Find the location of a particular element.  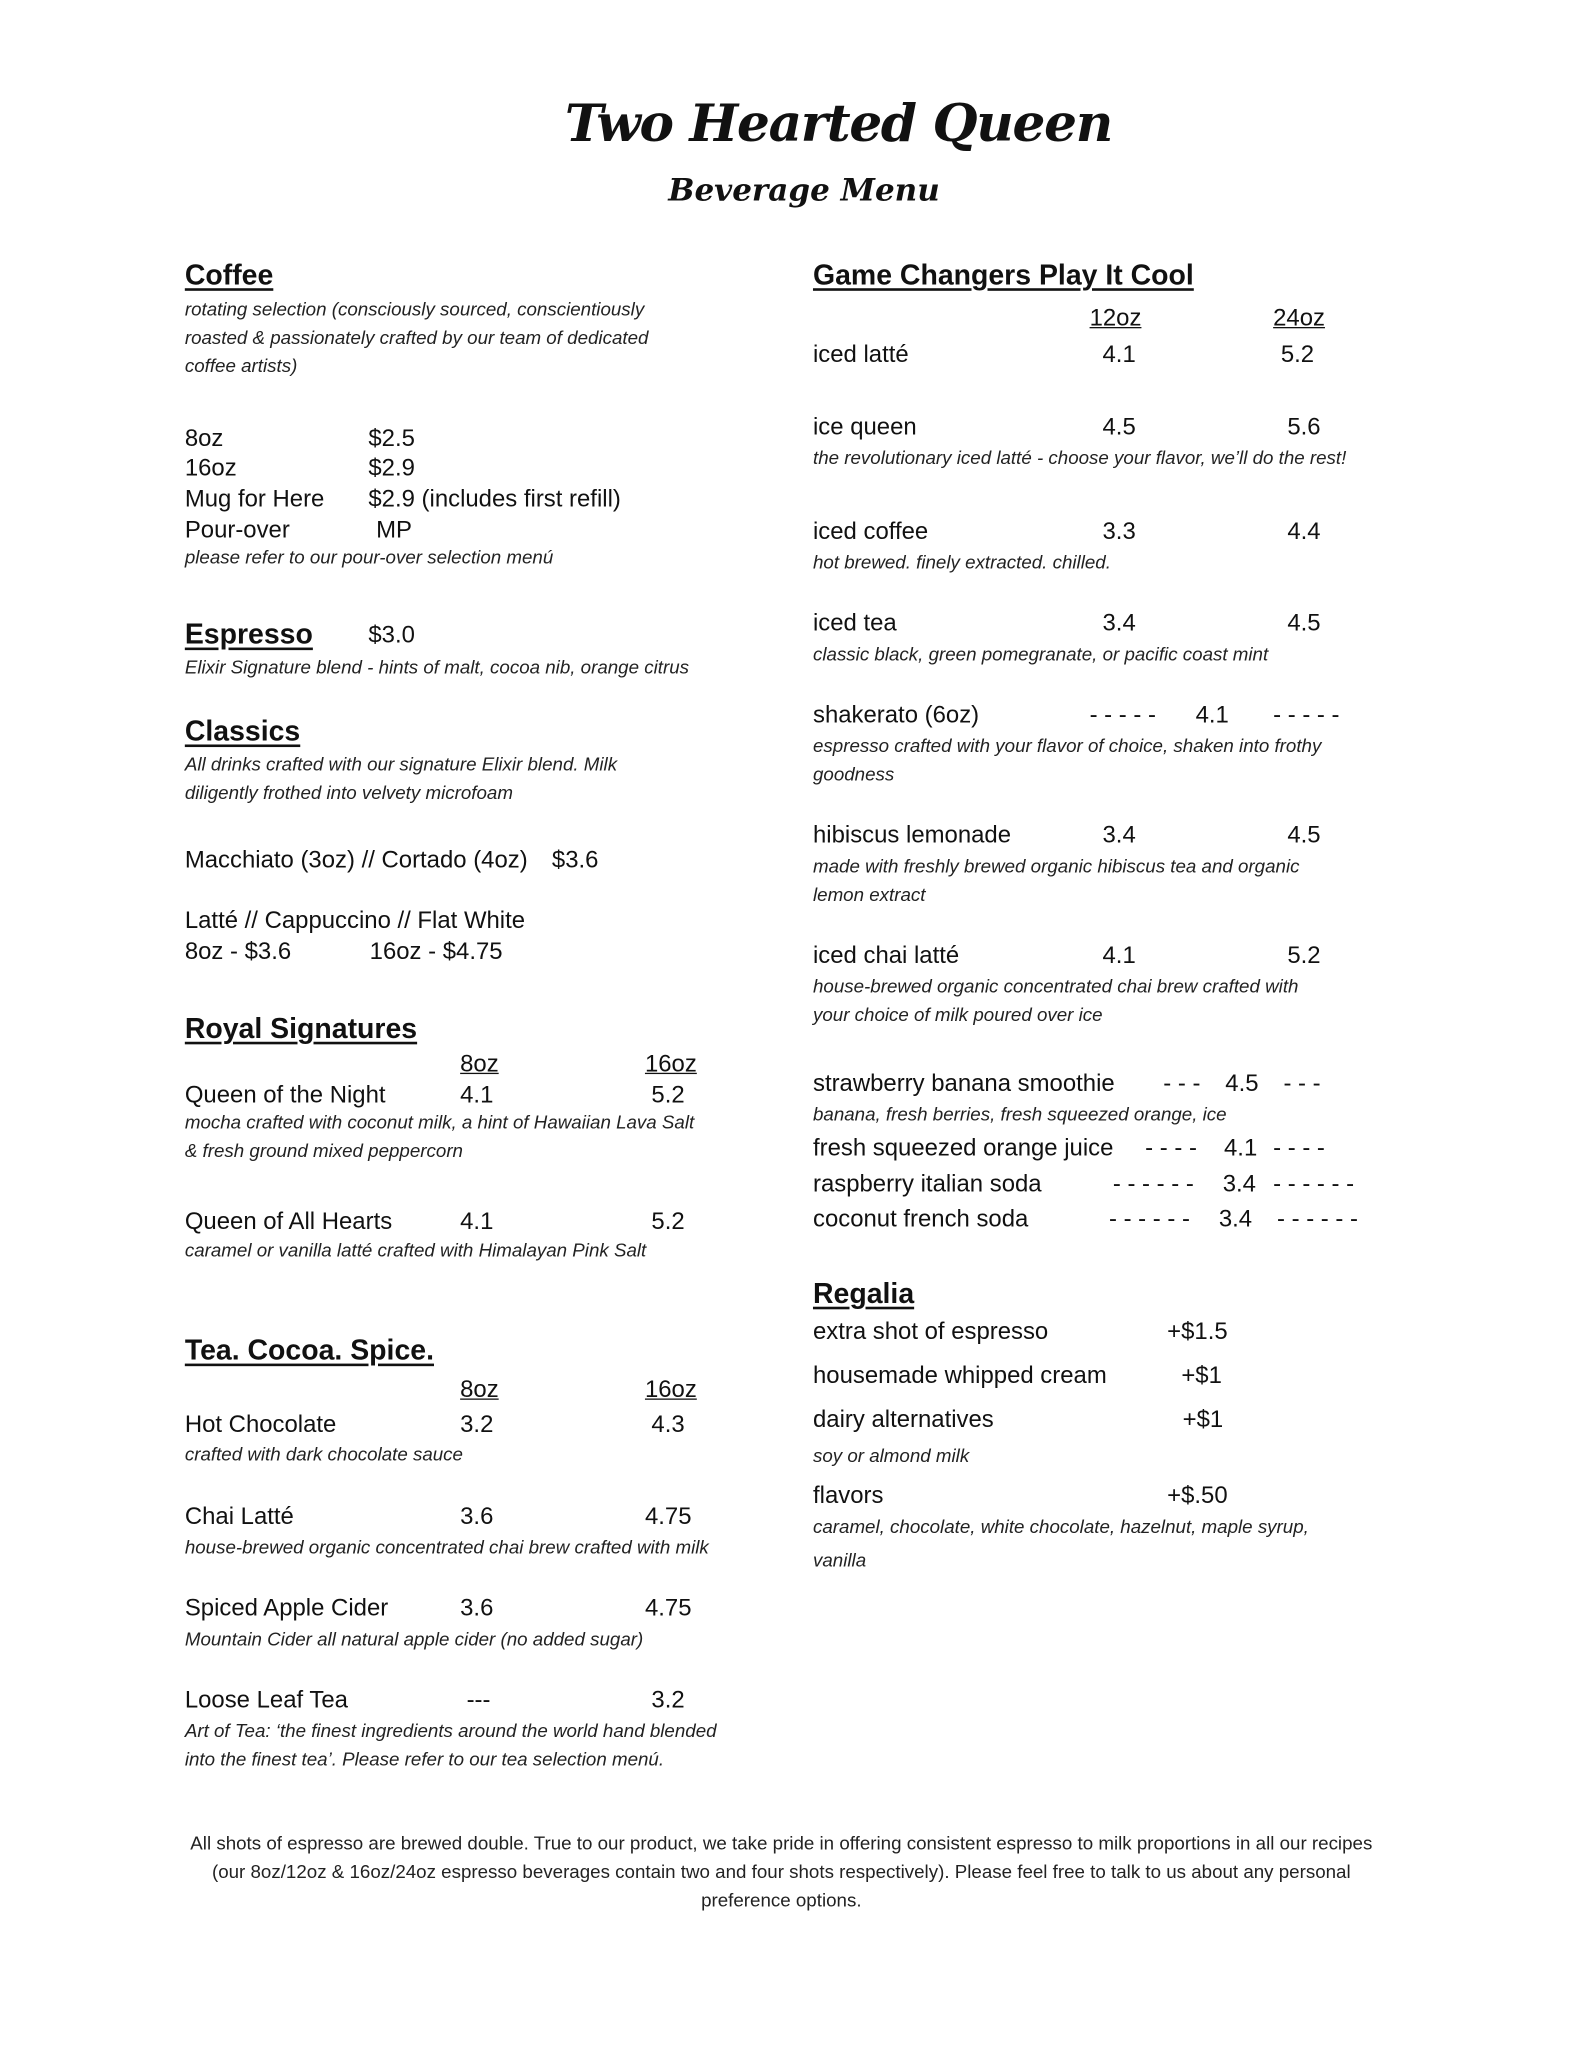

menu-title: Two Hearted Queen is located at coordinates (839, 123).